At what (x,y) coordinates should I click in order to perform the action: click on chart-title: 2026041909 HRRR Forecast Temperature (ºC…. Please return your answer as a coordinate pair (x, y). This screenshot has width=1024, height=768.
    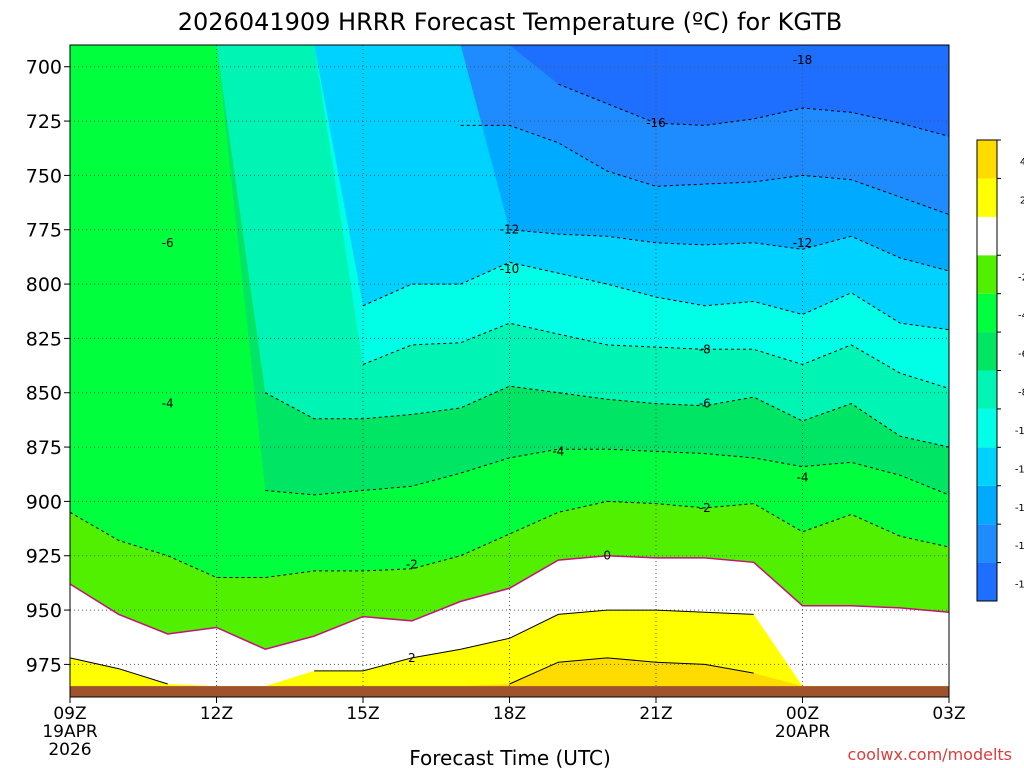
    Looking at the image, I should click on (510, 22).